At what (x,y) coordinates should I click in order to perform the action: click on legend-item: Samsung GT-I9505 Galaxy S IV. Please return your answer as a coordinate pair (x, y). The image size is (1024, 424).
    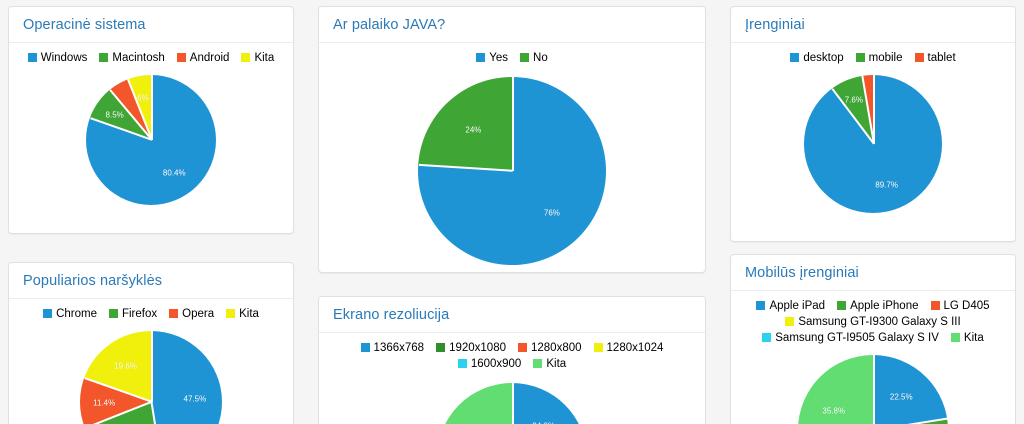
    Looking at the image, I should click on (850, 338).